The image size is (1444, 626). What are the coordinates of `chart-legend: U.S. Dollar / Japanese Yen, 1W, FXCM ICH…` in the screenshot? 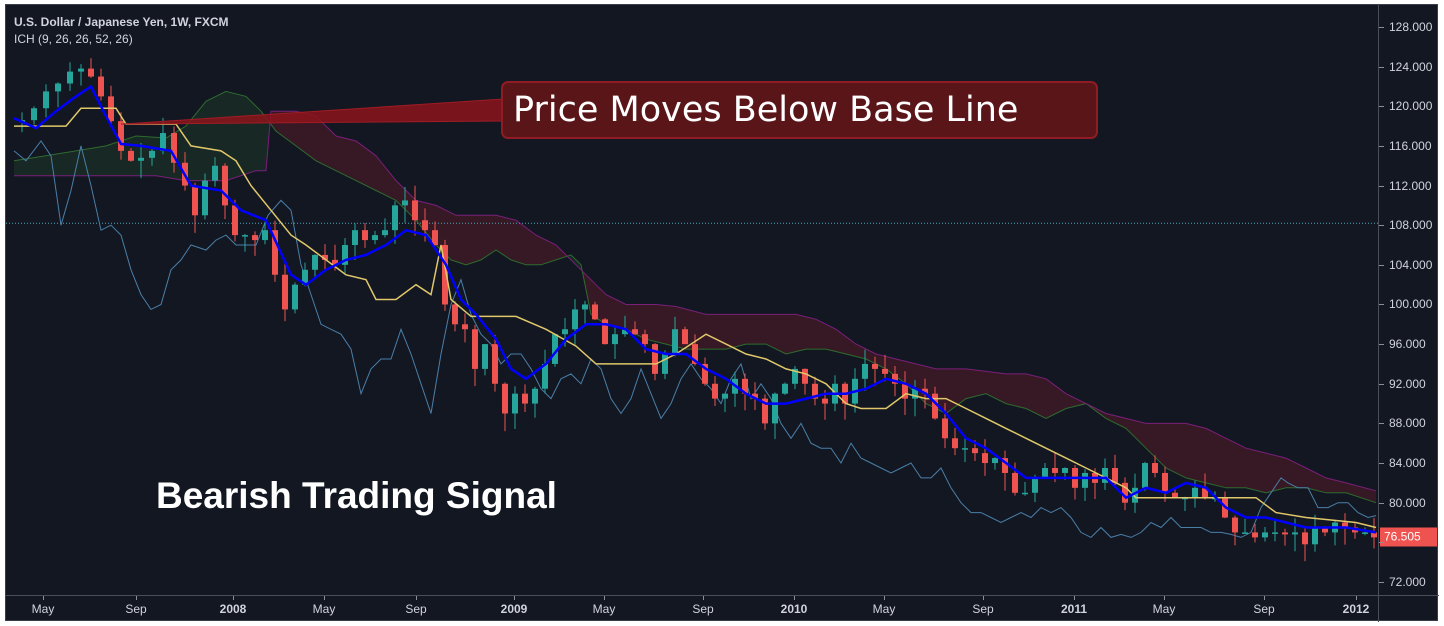 It's located at (121, 31).